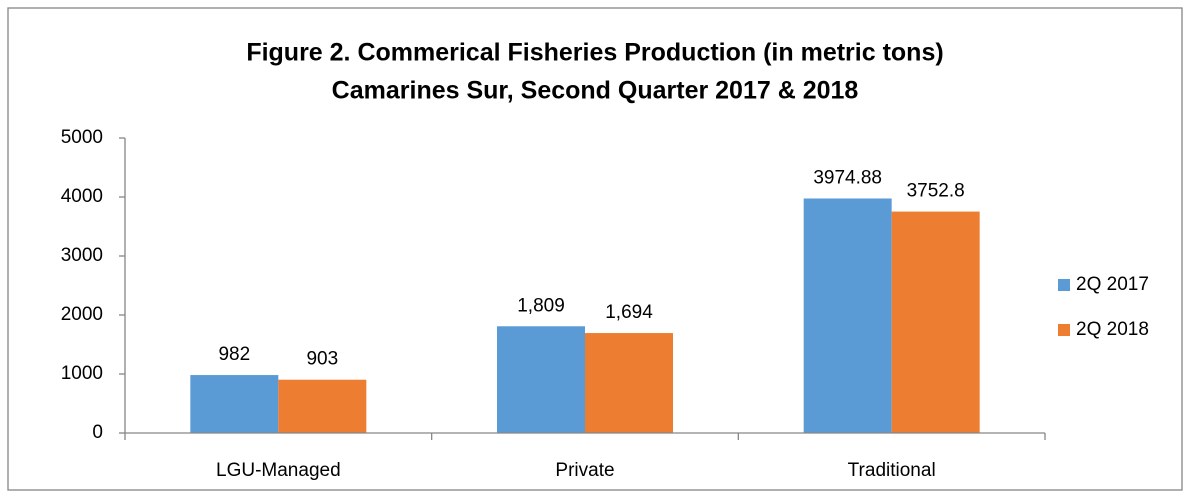 Image resolution: width=1190 pixels, height=491 pixels. What do you see at coordinates (82, 314) in the screenshot?
I see `y-tick-label: 2000` at bounding box center [82, 314].